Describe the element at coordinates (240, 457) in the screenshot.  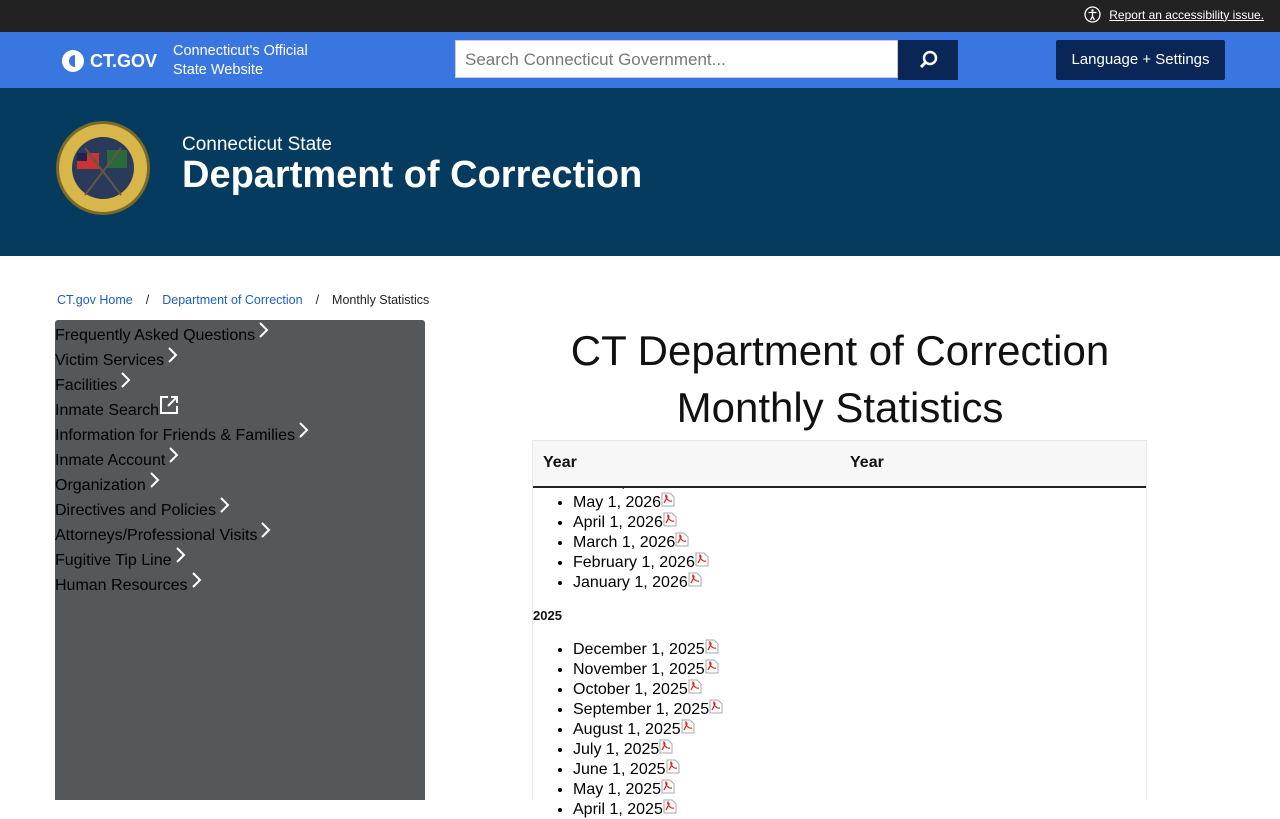
I see `sidebar-item: Inmate Account` at that location.